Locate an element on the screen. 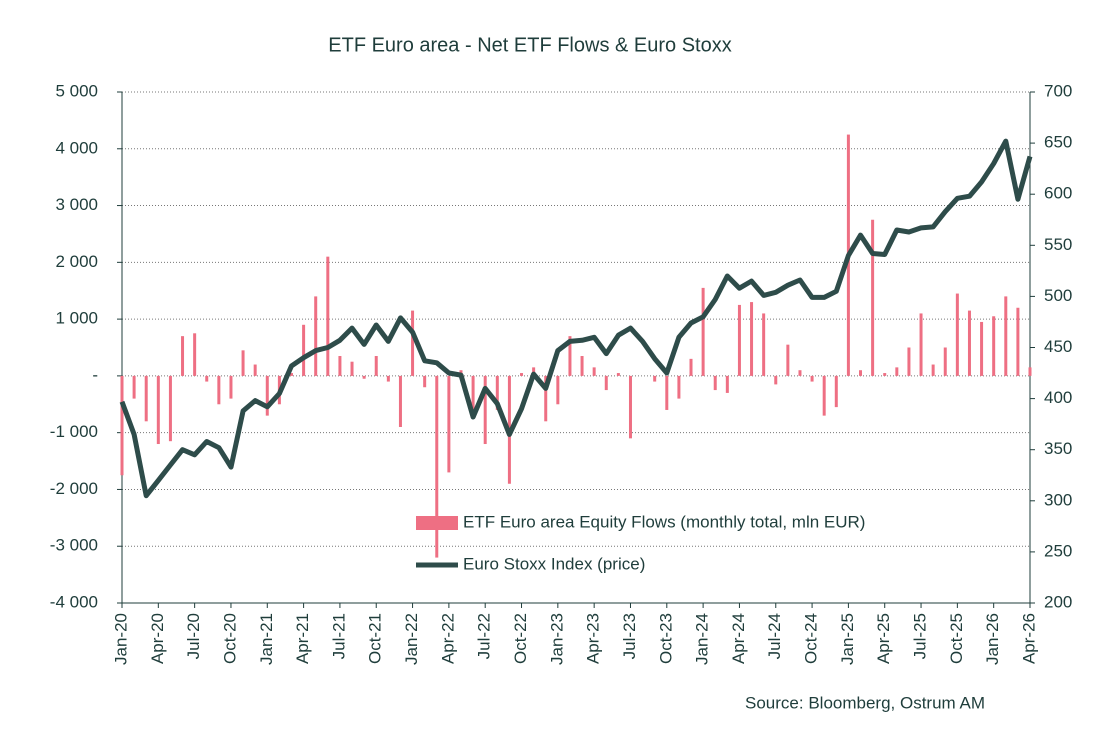  x-tick-label: Jan-21 is located at coordinates (266, 639).